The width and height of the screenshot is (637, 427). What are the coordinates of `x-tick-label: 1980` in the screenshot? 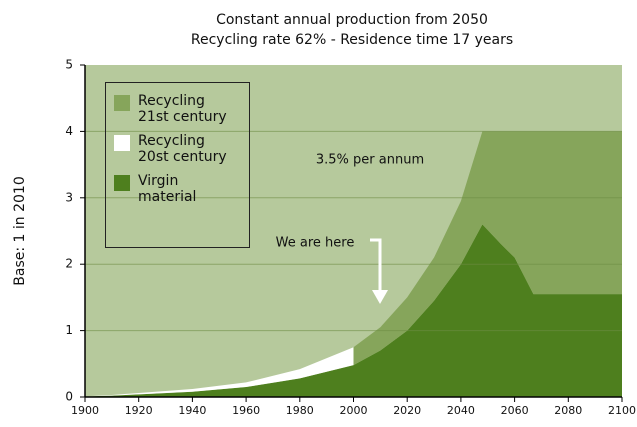 It's located at (300, 410).